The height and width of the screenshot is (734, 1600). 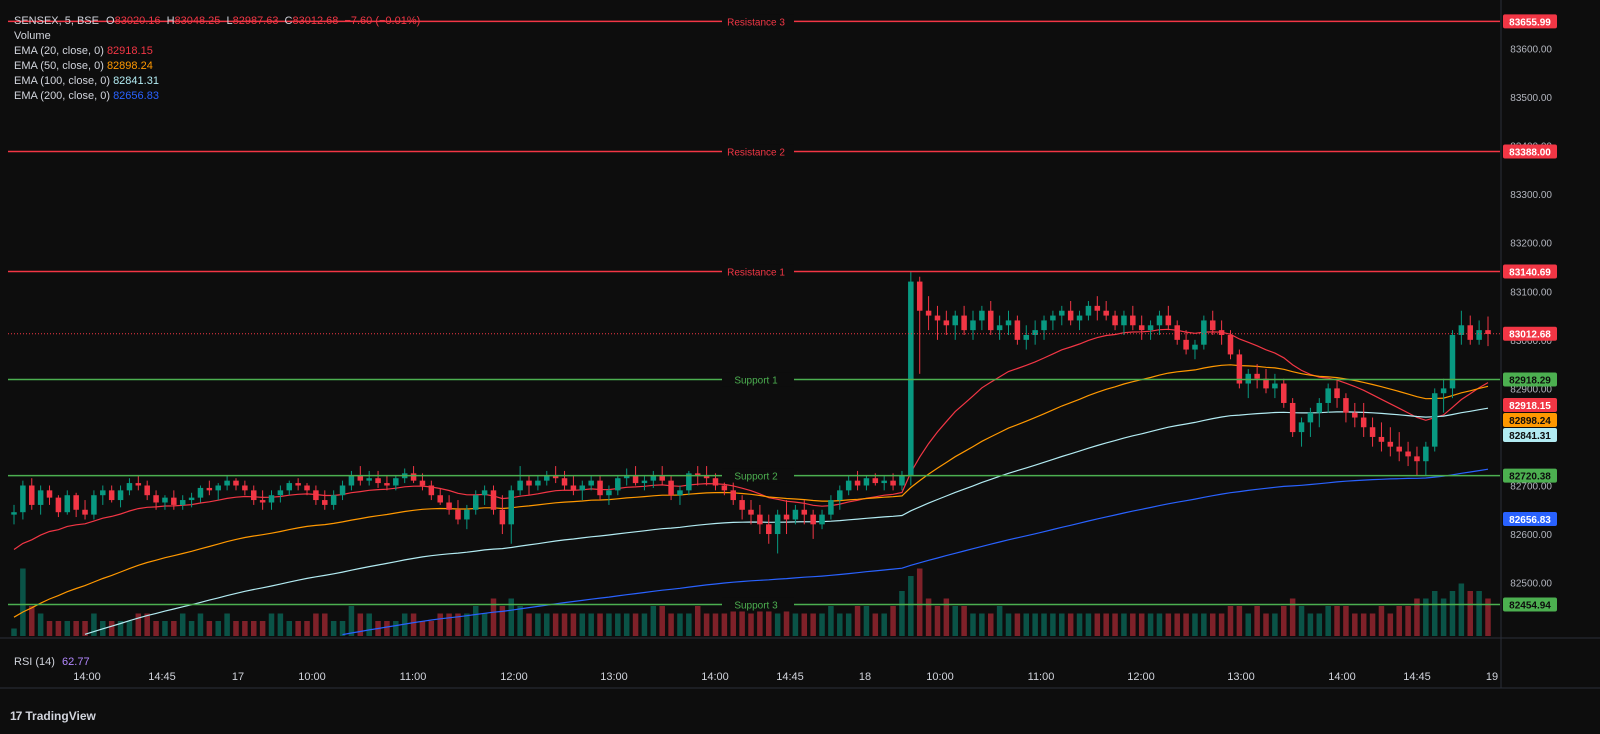 What do you see at coordinates (790, 677) in the screenshot?
I see `x-tick-label: 14:45` at bounding box center [790, 677].